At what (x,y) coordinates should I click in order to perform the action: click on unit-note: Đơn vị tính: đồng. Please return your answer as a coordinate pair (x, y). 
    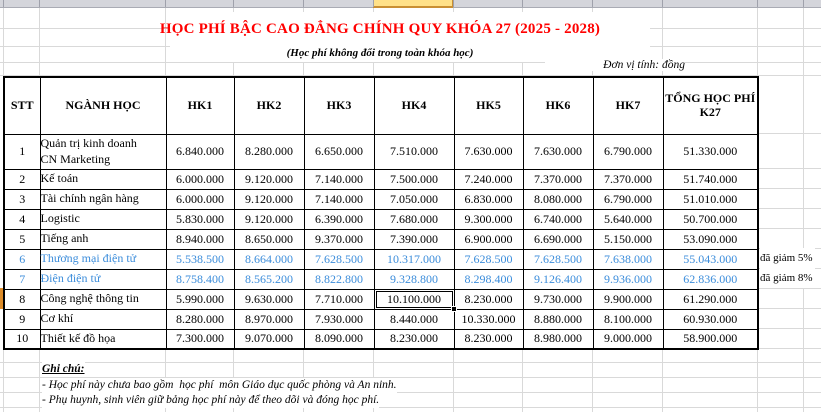
    Looking at the image, I should click on (615, 65).